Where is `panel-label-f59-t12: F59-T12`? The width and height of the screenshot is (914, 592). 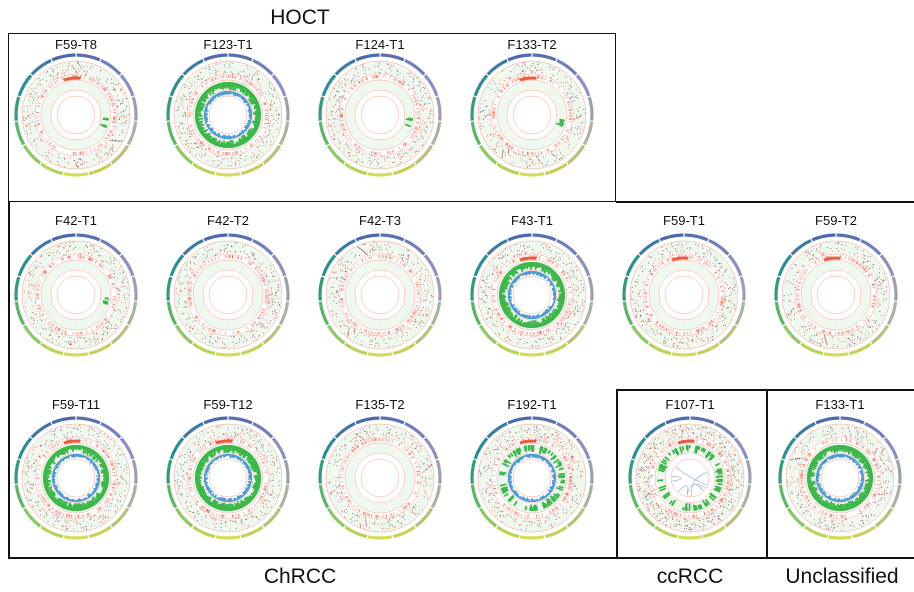 panel-label-f59-t12: F59-T12 is located at coordinates (228, 404).